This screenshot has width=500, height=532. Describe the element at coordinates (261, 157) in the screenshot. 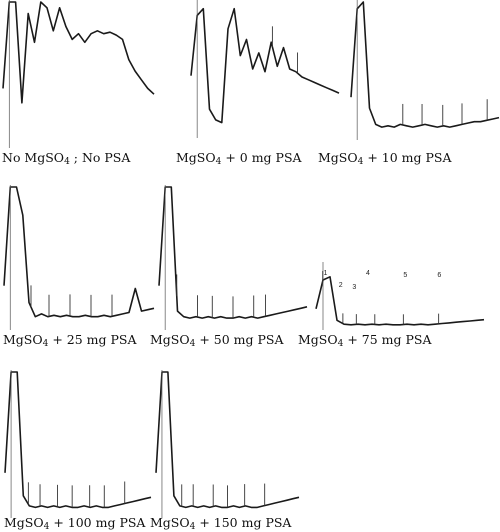

I see `caption-suffix: + 0 mg PSA` at that location.